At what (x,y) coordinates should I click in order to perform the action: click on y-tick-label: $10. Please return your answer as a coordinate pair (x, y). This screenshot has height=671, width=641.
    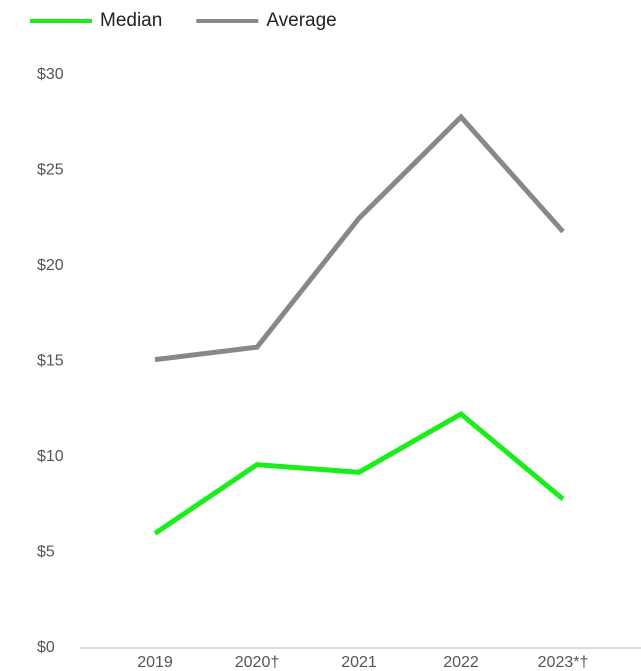
    Looking at the image, I should click on (50, 456).